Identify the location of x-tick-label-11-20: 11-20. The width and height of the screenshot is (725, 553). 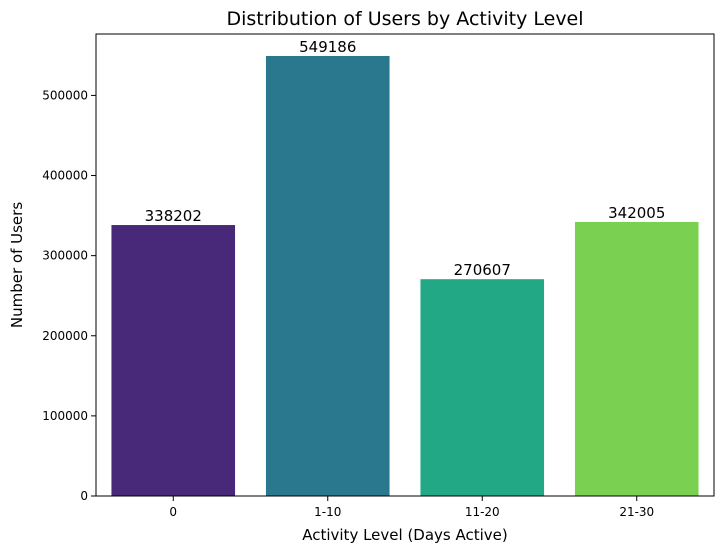
(482, 512).